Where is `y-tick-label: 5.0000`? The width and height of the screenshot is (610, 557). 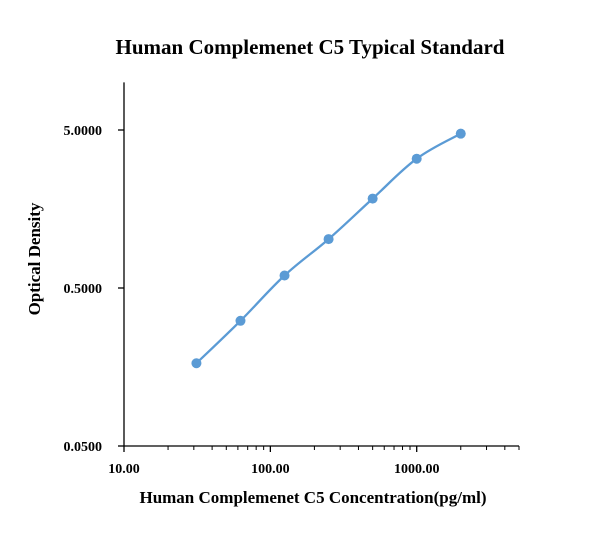 y-tick-label: 5.0000 is located at coordinates (83, 131).